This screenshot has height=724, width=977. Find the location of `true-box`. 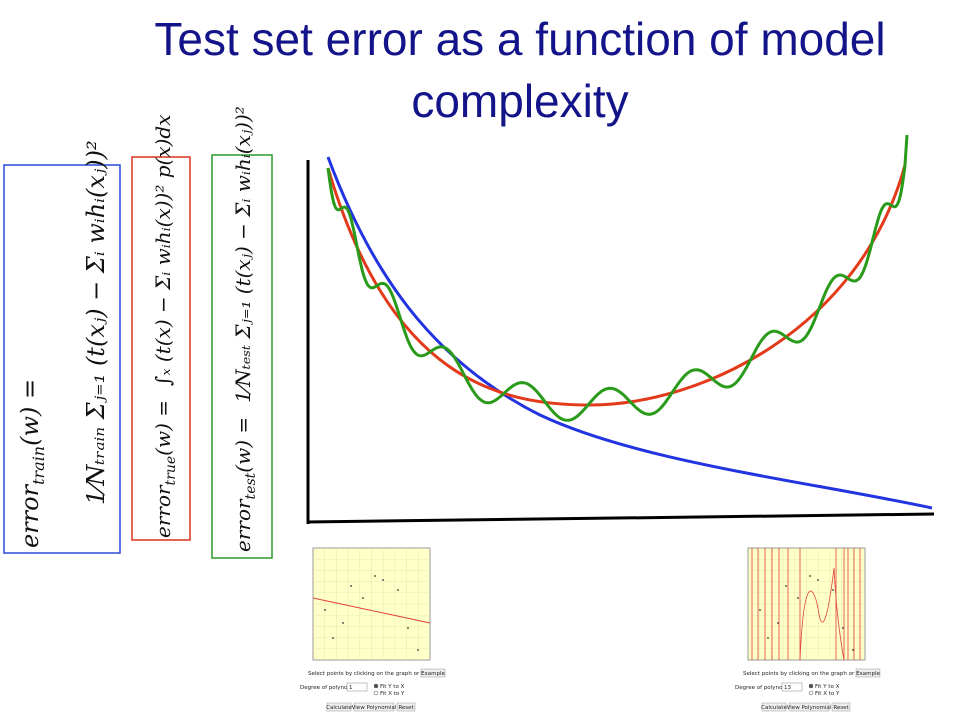

true-box is located at coordinates (161, 348).